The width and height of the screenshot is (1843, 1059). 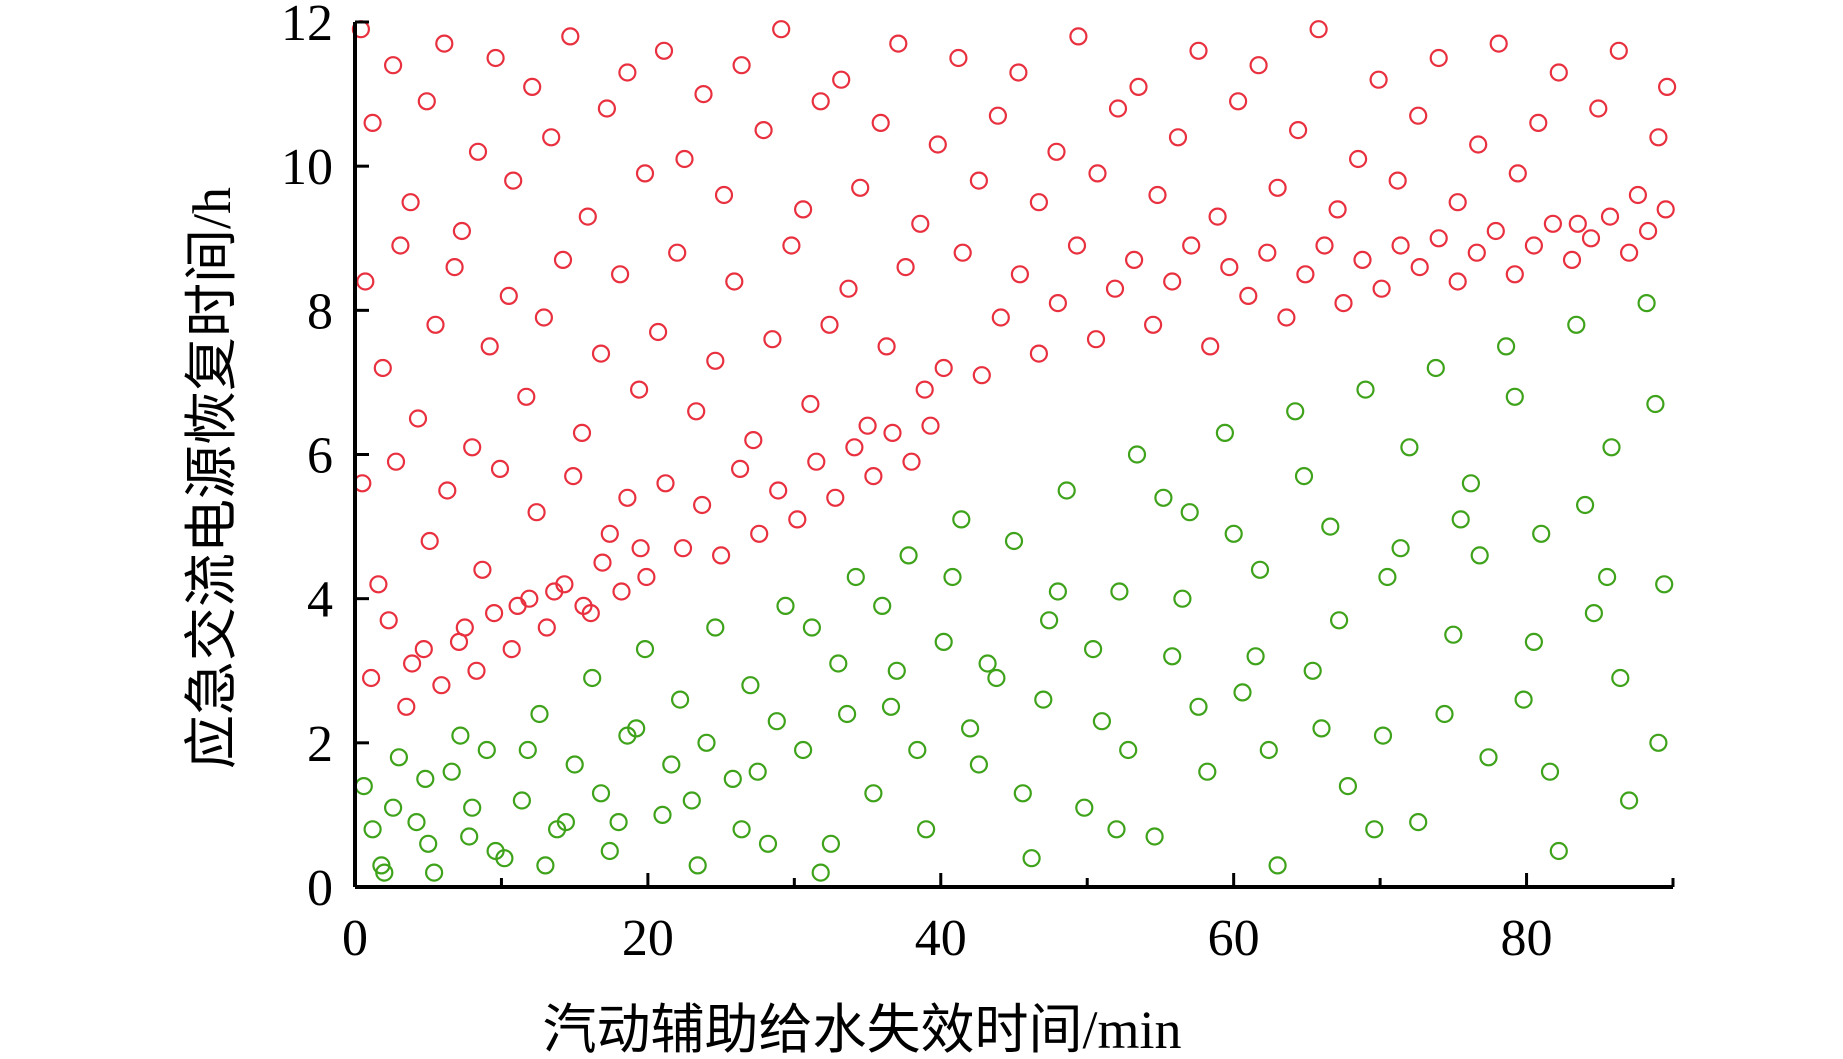 What do you see at coordinates (307, 167) in the screenshot?
I see `y-tick-label-5: 10` at bounding box center [307, 167].